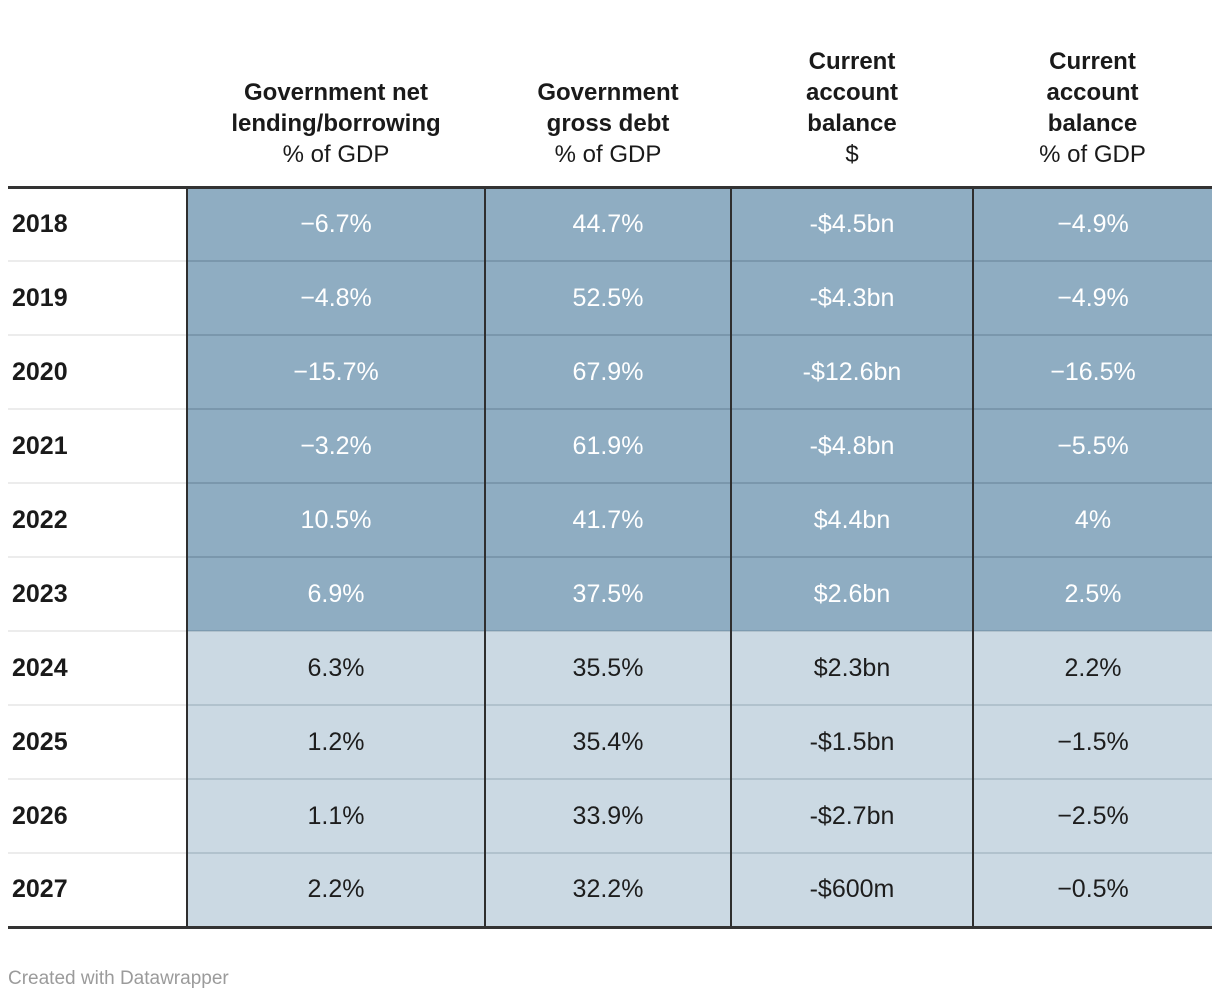  Describe the element at coordinates (1092, 371) in the screenshot. I see `value-cell: −16.5%` at that location.